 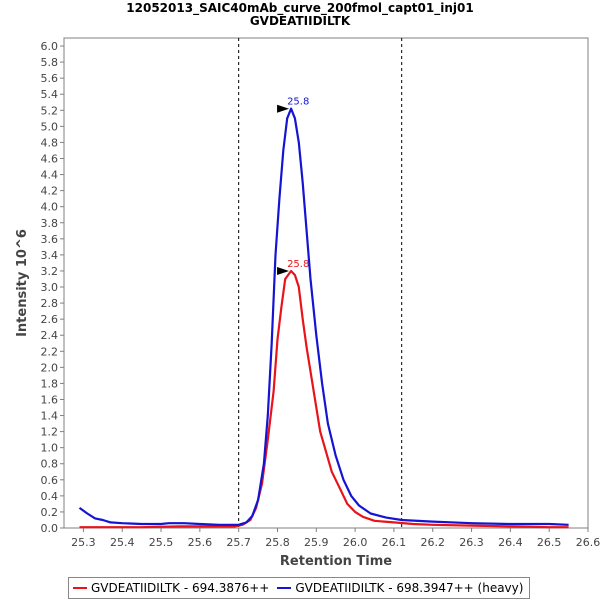 What do you see at coordinates (122, 542) in the screenshot?
I see `x-tick-label: 25.4` at bounding box center [122, 542].